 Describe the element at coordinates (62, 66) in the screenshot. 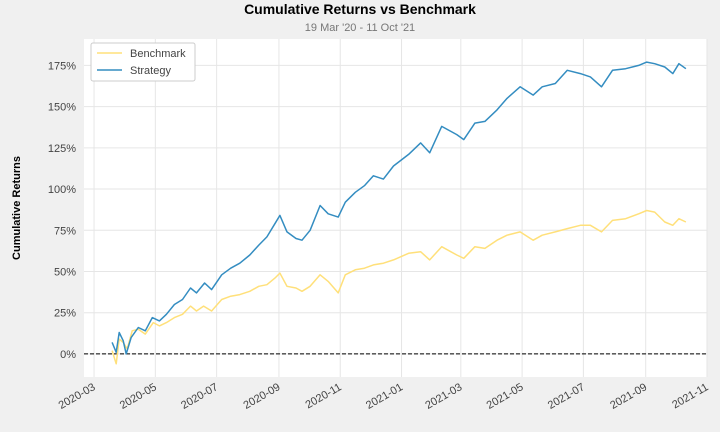

I see `y-tick-label: 175%` at that location.